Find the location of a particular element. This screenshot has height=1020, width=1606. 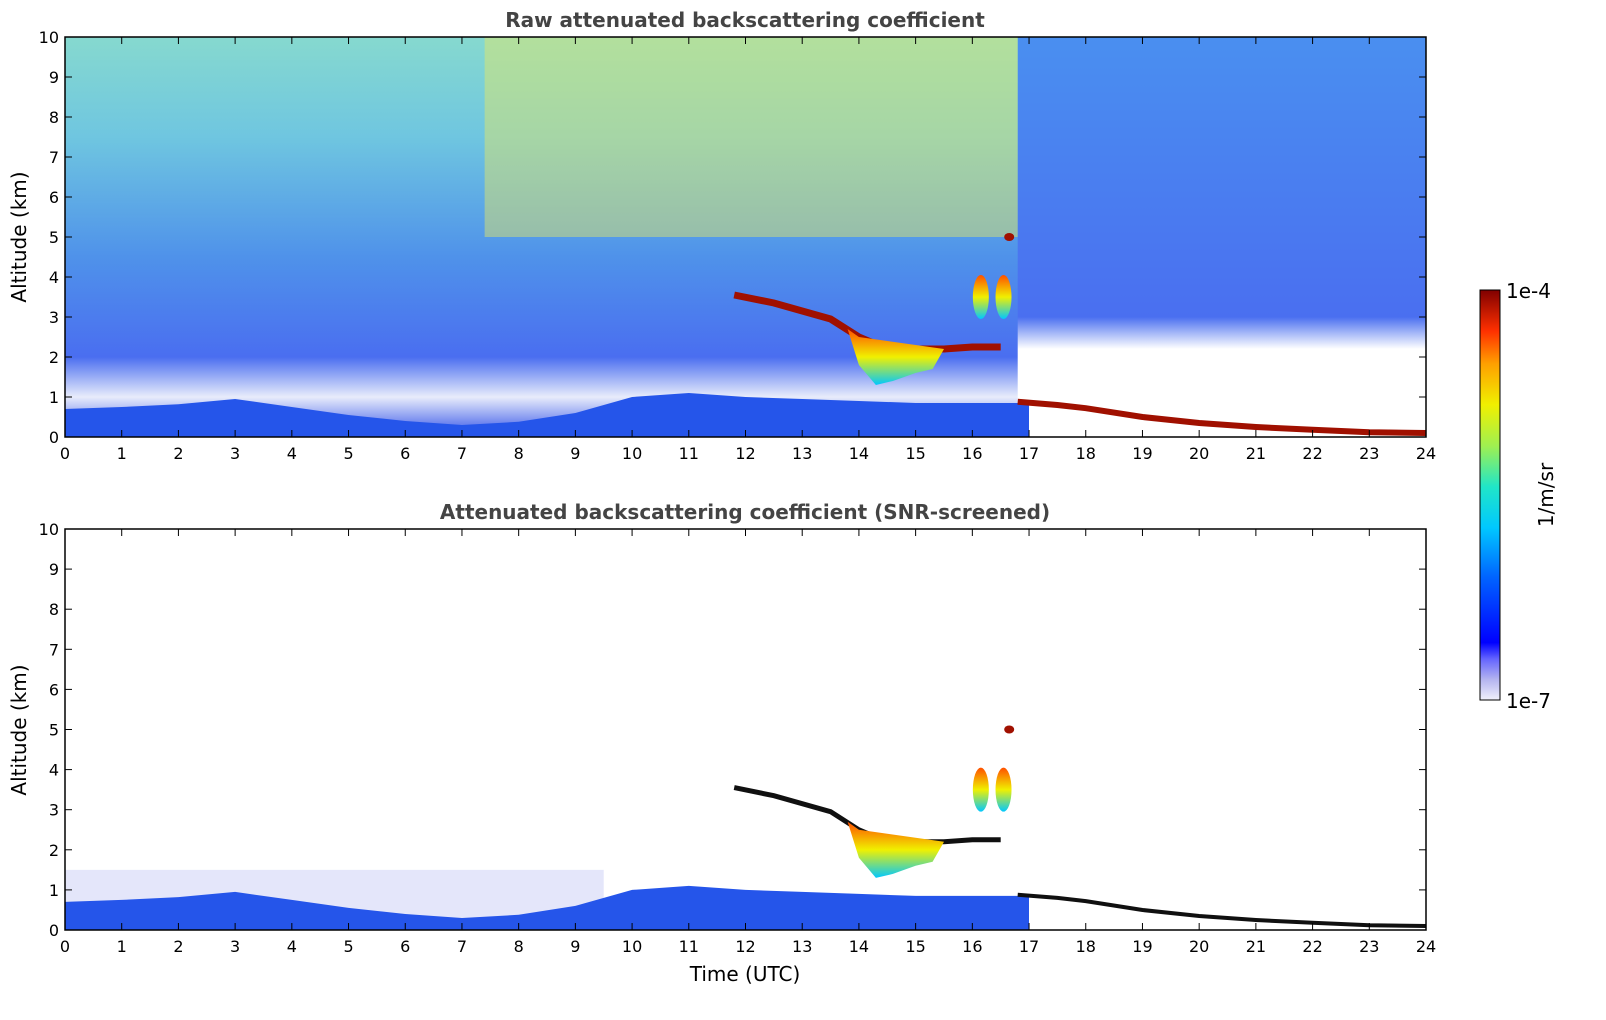

panel2-y-label: Altitude (km) is located at coordinates (19, 729).